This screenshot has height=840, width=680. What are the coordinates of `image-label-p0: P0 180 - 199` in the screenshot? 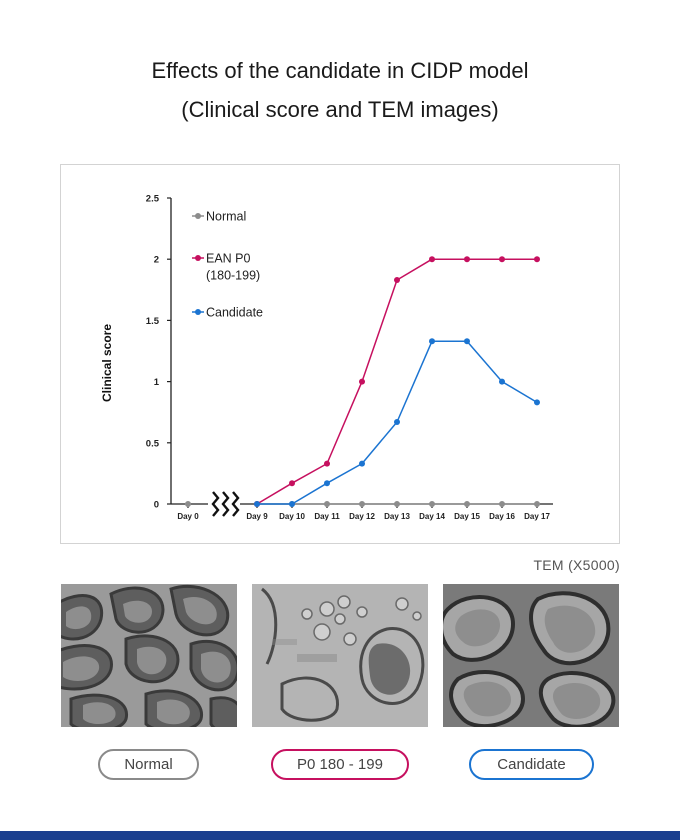 It's located at (340, 764).